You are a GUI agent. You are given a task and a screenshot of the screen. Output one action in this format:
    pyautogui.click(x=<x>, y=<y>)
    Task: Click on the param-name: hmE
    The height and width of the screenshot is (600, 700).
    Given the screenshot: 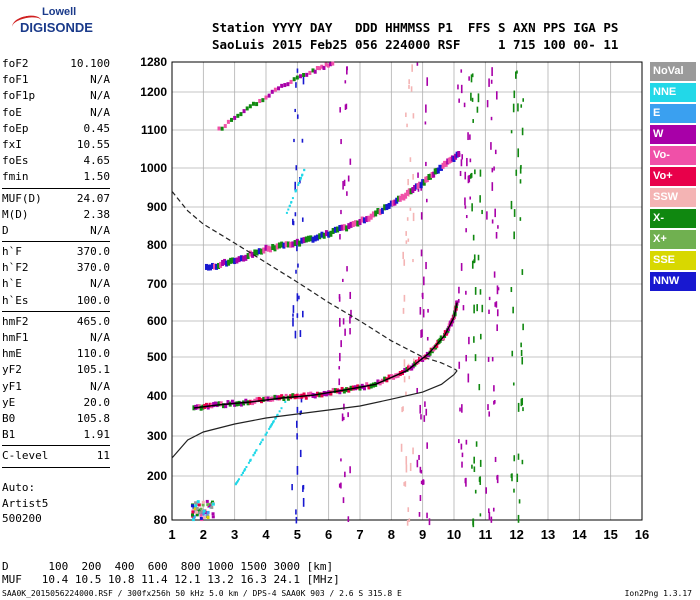 What is the action you would take?
    pyautogui.click(x=12, y=354)
    